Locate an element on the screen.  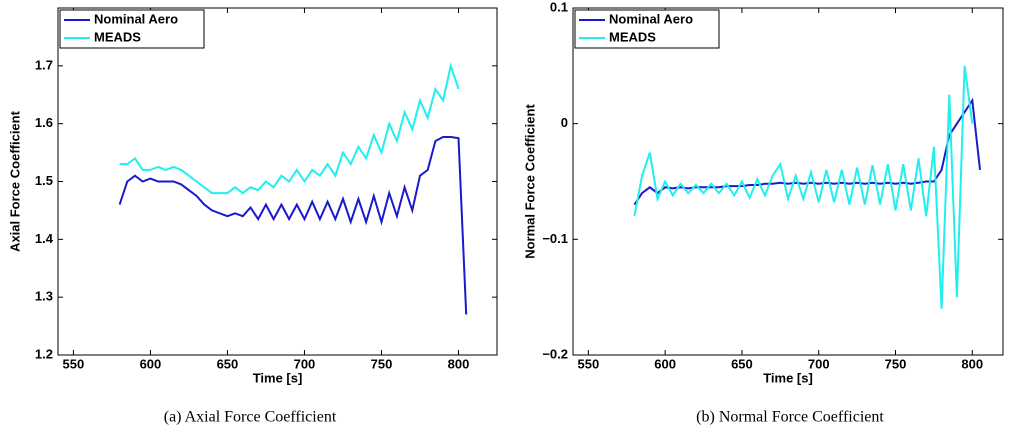
y-tick-label: 1.3 is located at coordinates (44, 296).